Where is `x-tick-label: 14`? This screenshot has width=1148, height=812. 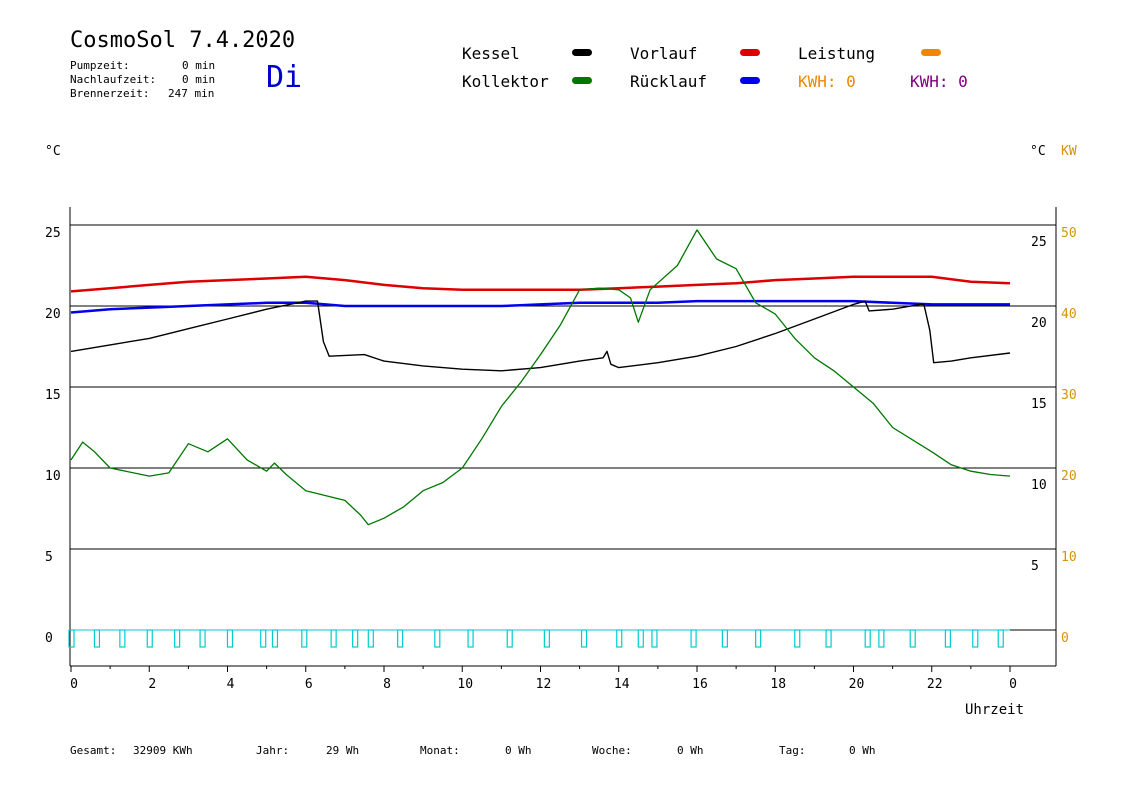
x-tick-label: 14 is located at coordinates (622, 684).